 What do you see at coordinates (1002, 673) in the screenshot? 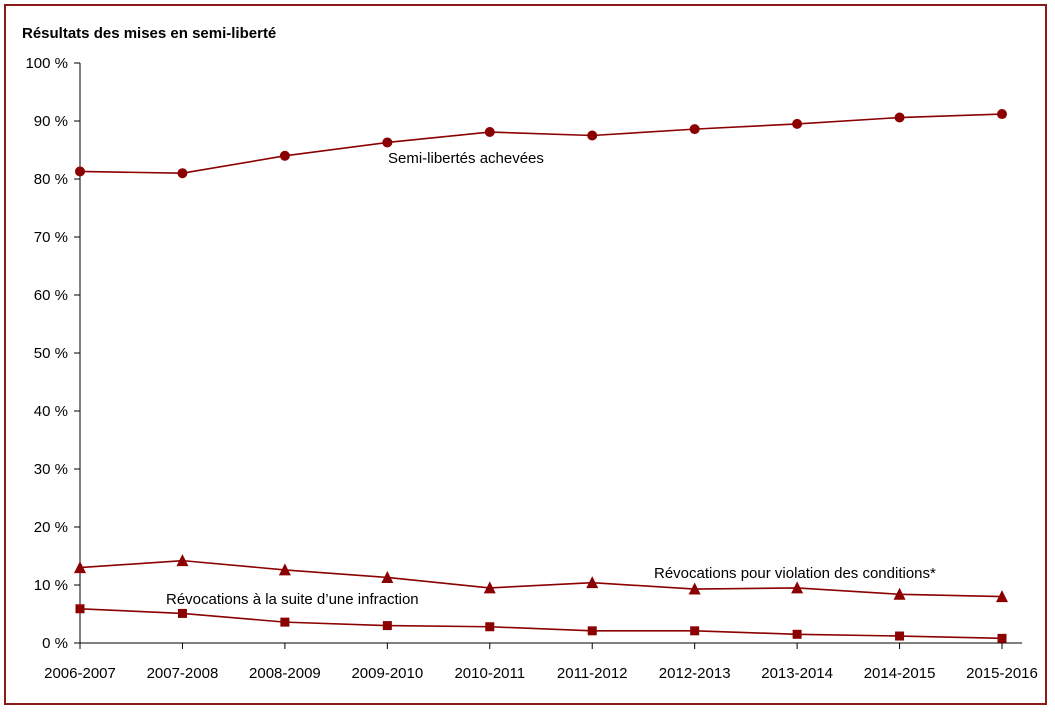
I see `x-tick-label: 2015-2016` at bounding box center [1002, 673].